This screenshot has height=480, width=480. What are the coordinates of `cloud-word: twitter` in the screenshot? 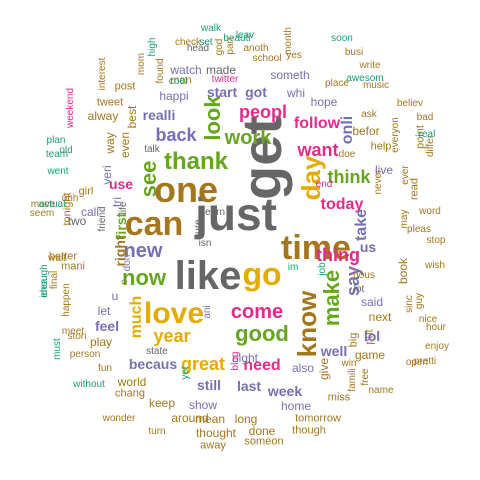 It's located at (225, 79).